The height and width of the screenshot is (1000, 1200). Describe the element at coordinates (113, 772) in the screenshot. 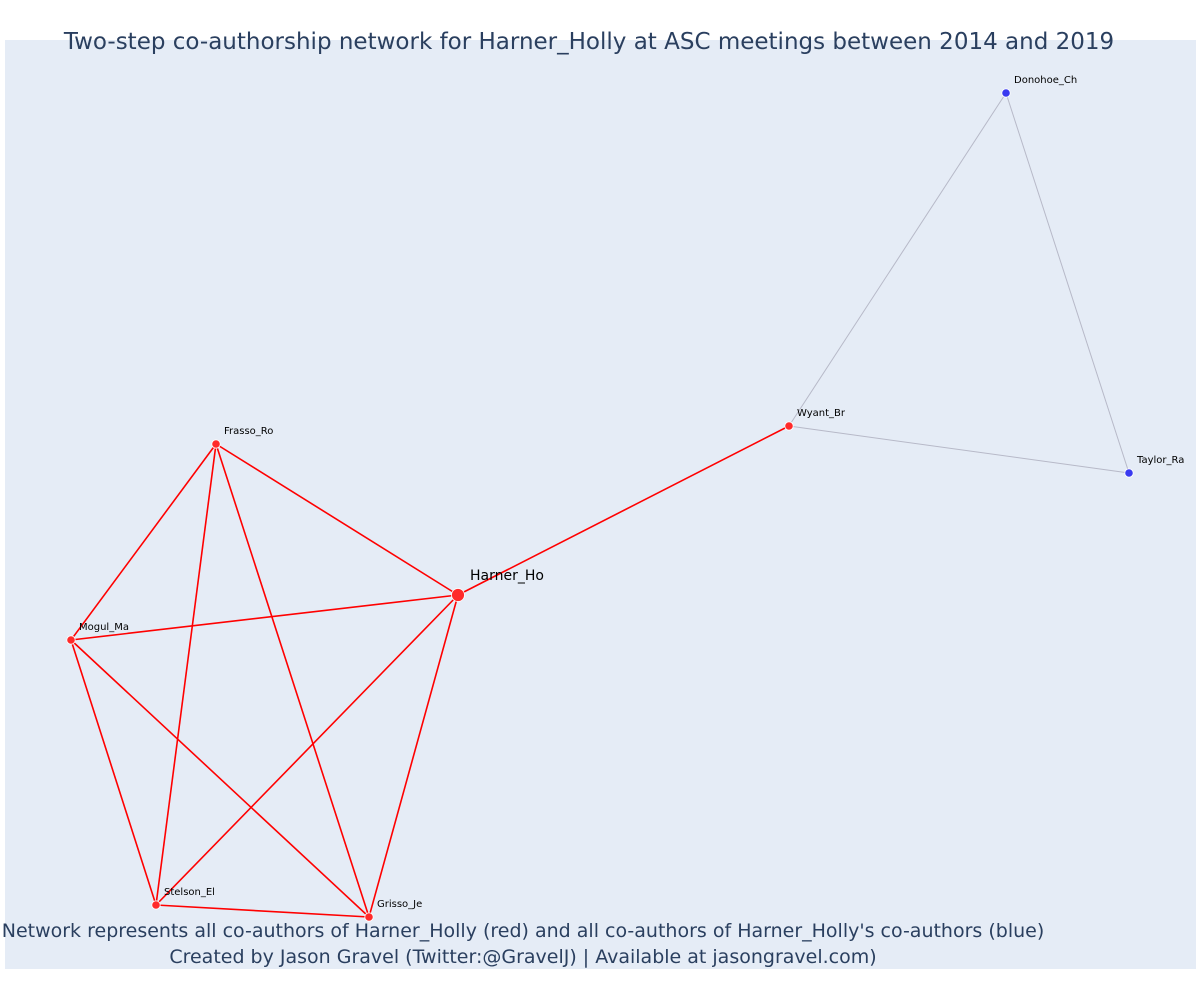

I see `edge-Mogul_Ma-Stelson_El` at that location.